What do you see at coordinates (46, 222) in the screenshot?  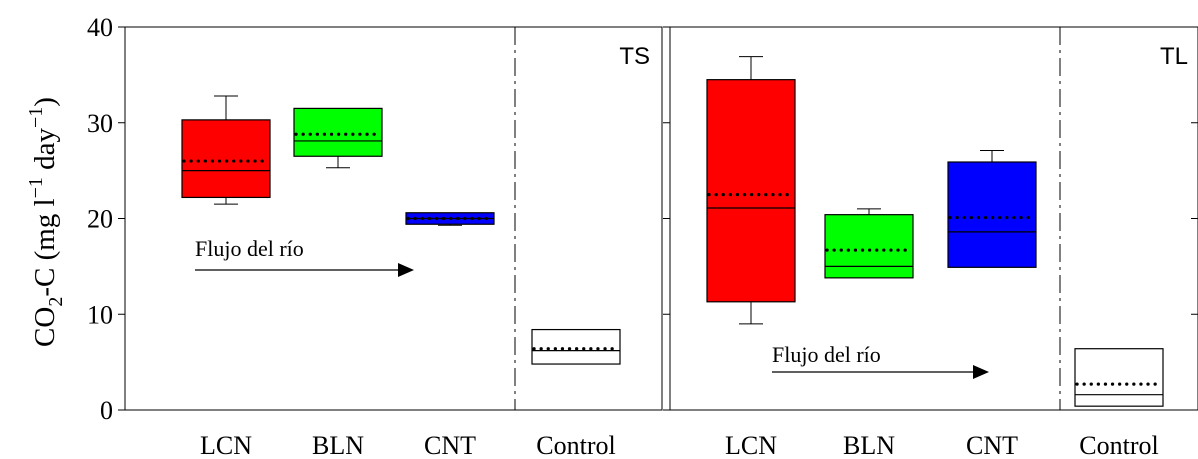 I see `y-axis-label: CO2-C (mg l−1 day−1)` at bounding box center [46, 222].